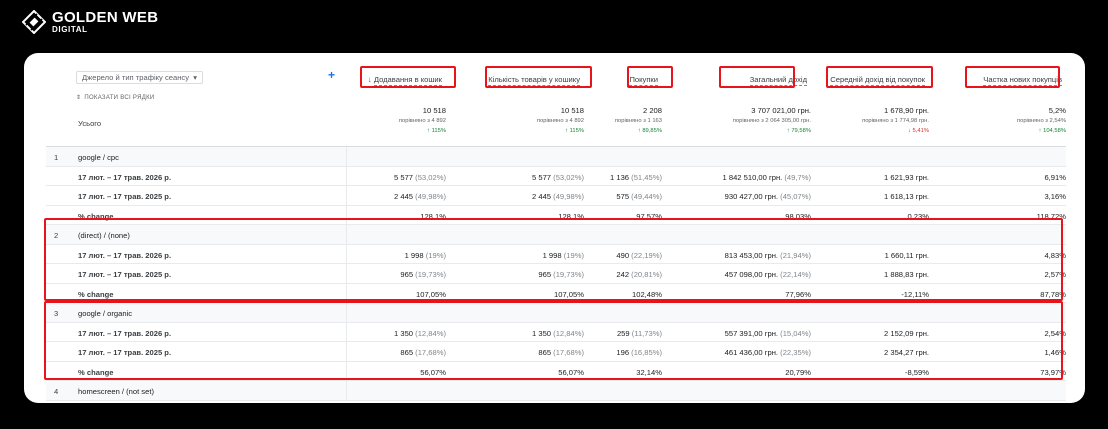 This screenshot has width=1108, height=429. What do you see at coordinates (623, 255) in the screenshot?
I see `cell-value: 490` at bounding box center [623, 255].